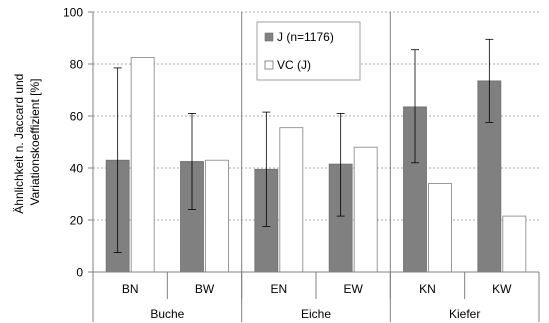 This screenshot has height=323, width=549. I want to click on x-tick-label: KW, so click(502, 289).